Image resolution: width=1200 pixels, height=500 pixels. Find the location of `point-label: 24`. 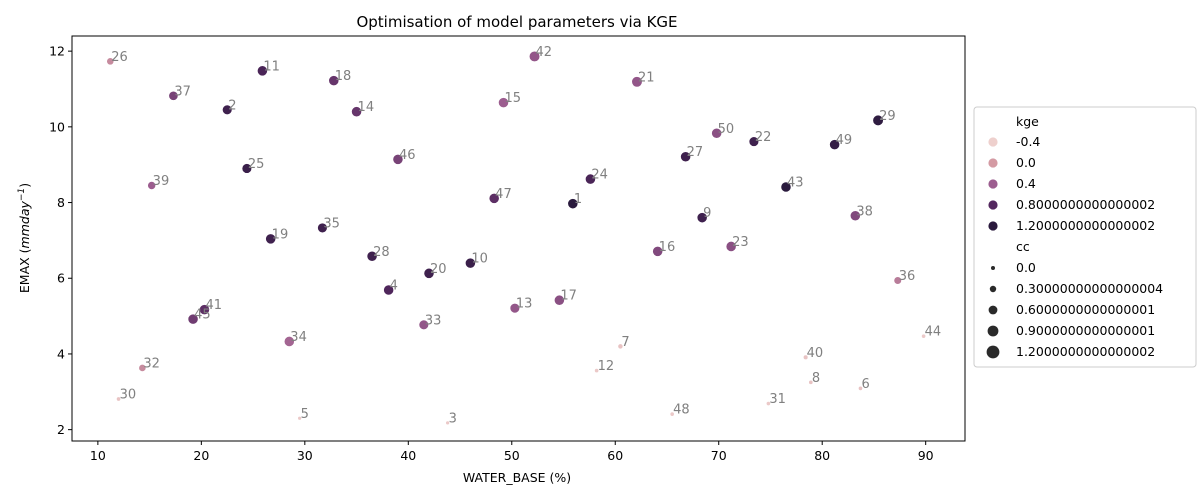

point-label: 24 is located at coordinates (599, 175).